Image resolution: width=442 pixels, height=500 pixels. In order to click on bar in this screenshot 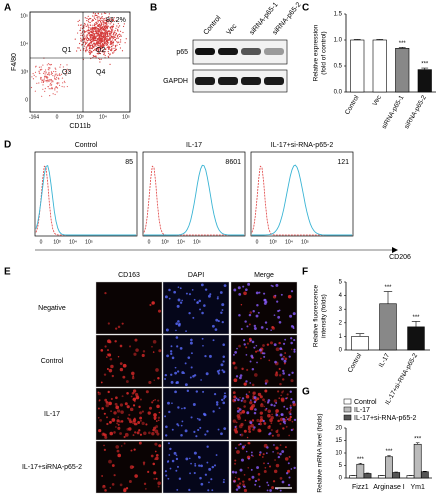, I will do `click(424, 475)`.